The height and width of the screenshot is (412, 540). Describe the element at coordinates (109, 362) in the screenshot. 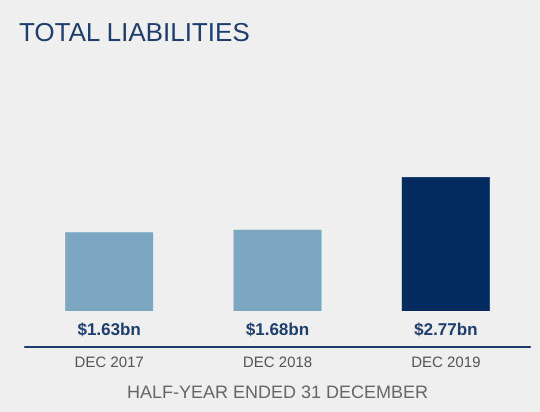

I see `x-tick-label: DEC 2017` at that location.